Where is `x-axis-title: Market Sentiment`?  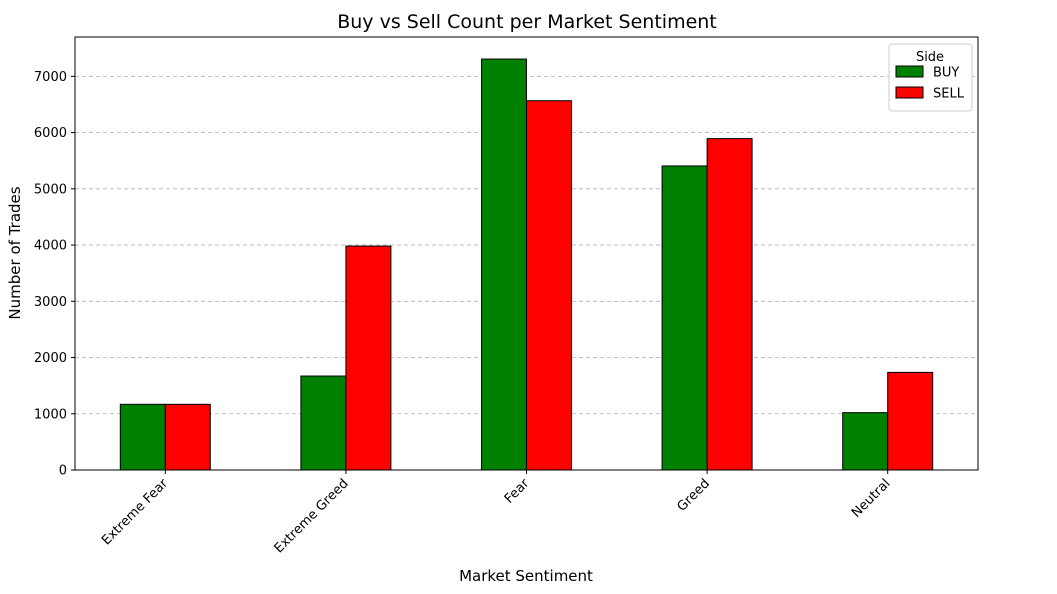
x-axis-title: Market Sentiment is located at coordinates (526, 576).